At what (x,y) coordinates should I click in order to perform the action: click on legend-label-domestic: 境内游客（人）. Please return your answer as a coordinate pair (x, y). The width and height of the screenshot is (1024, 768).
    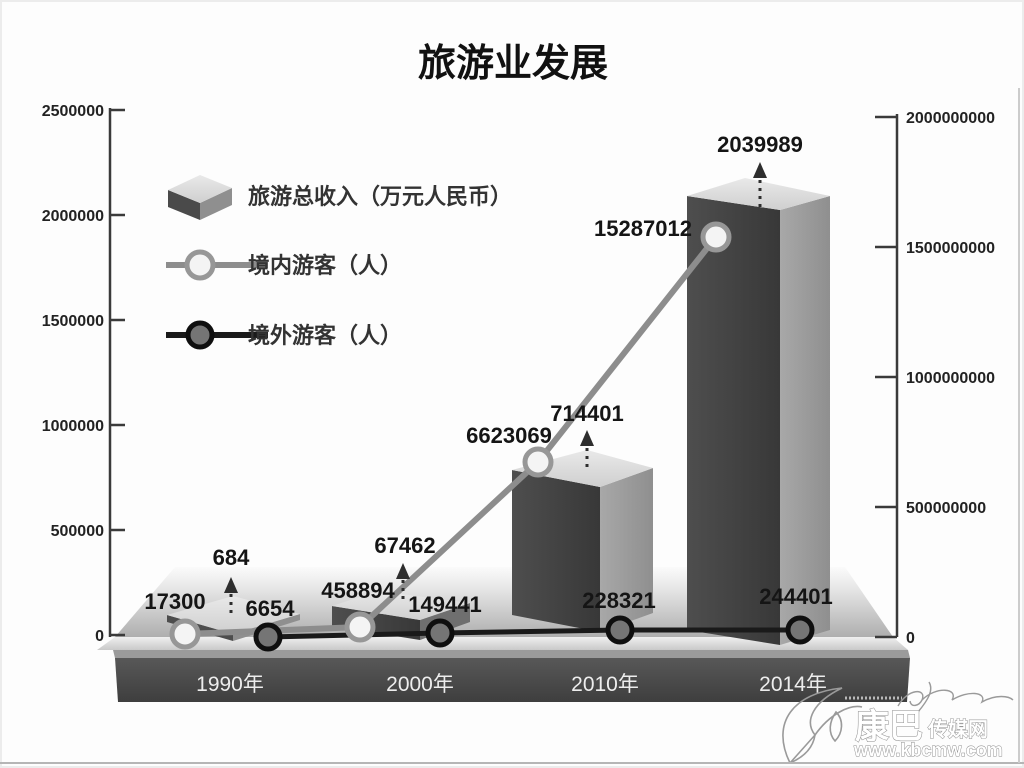
    Looking at the image, I should click on (325, 265).